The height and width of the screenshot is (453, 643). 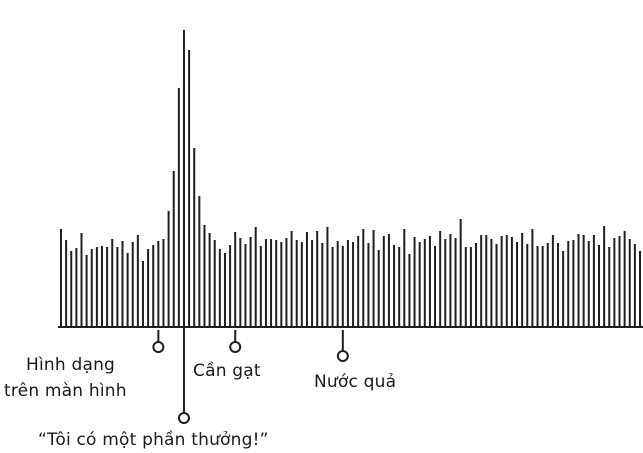 What do you see at coordinates (158, 347) in the screenshot?
I see `marker-circle-hinh-dang-tren-man-hinh` at bounding box center [158, 347].